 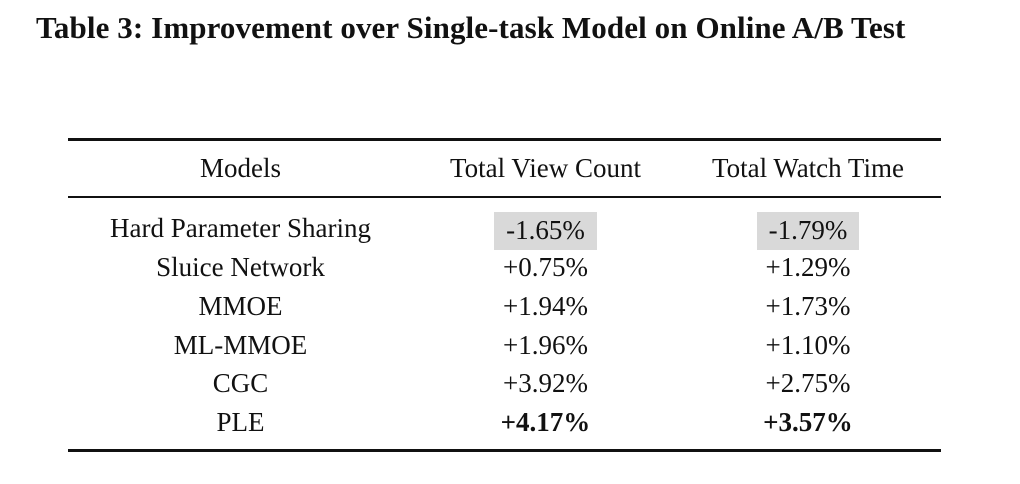 I want to click on table-header-rule, so click(x=504, y=197).